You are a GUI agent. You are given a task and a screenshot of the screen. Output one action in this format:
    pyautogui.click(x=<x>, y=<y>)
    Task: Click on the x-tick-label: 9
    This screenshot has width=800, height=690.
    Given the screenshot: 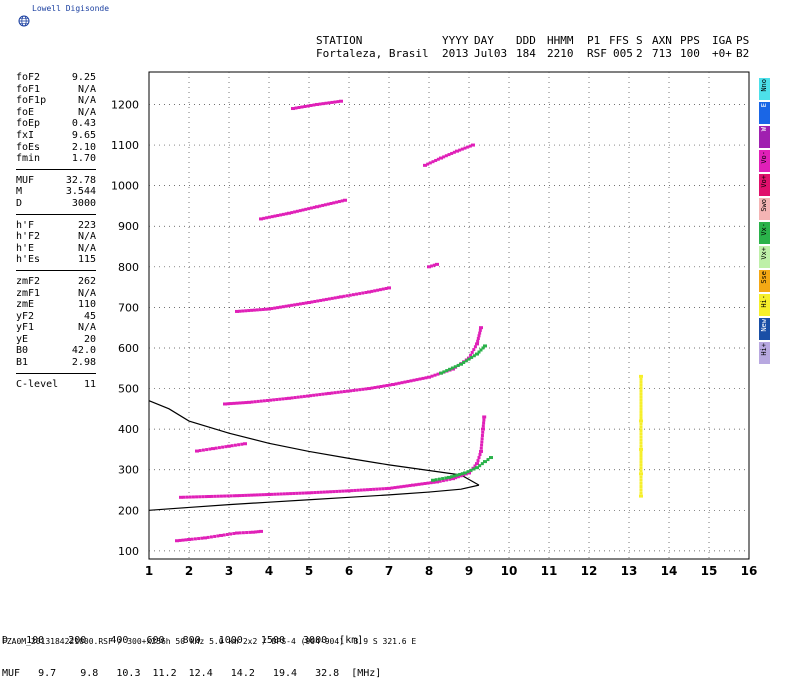 What is the action you would take?
    pyautogui.click(x=469, y=571)
    